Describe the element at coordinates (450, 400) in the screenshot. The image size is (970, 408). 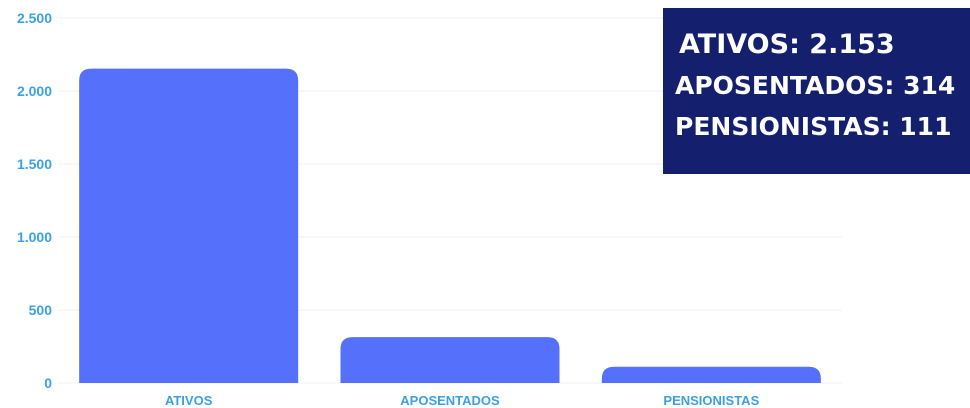
I see `x-tick-label: APOSENTADOS` at that location.